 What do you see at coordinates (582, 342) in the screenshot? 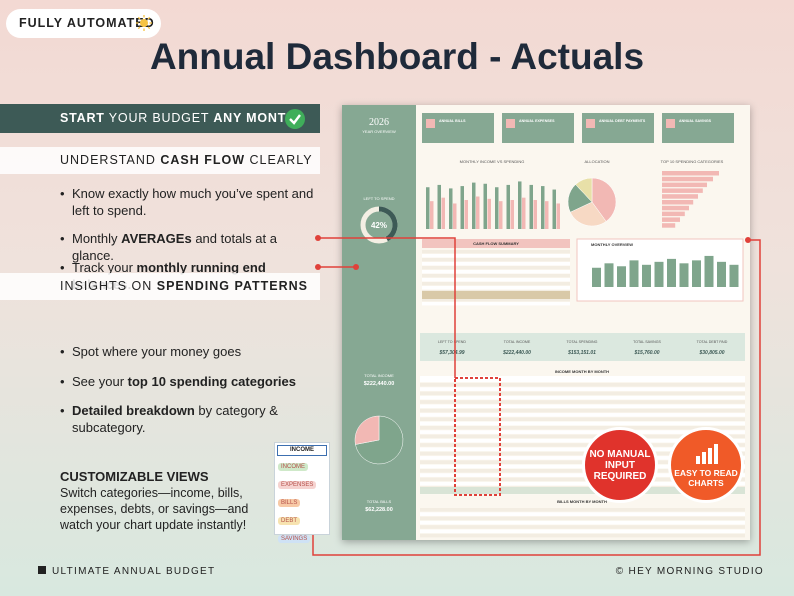
I see `label: TOTAL SPENDING` at bounding box center [582, 342].